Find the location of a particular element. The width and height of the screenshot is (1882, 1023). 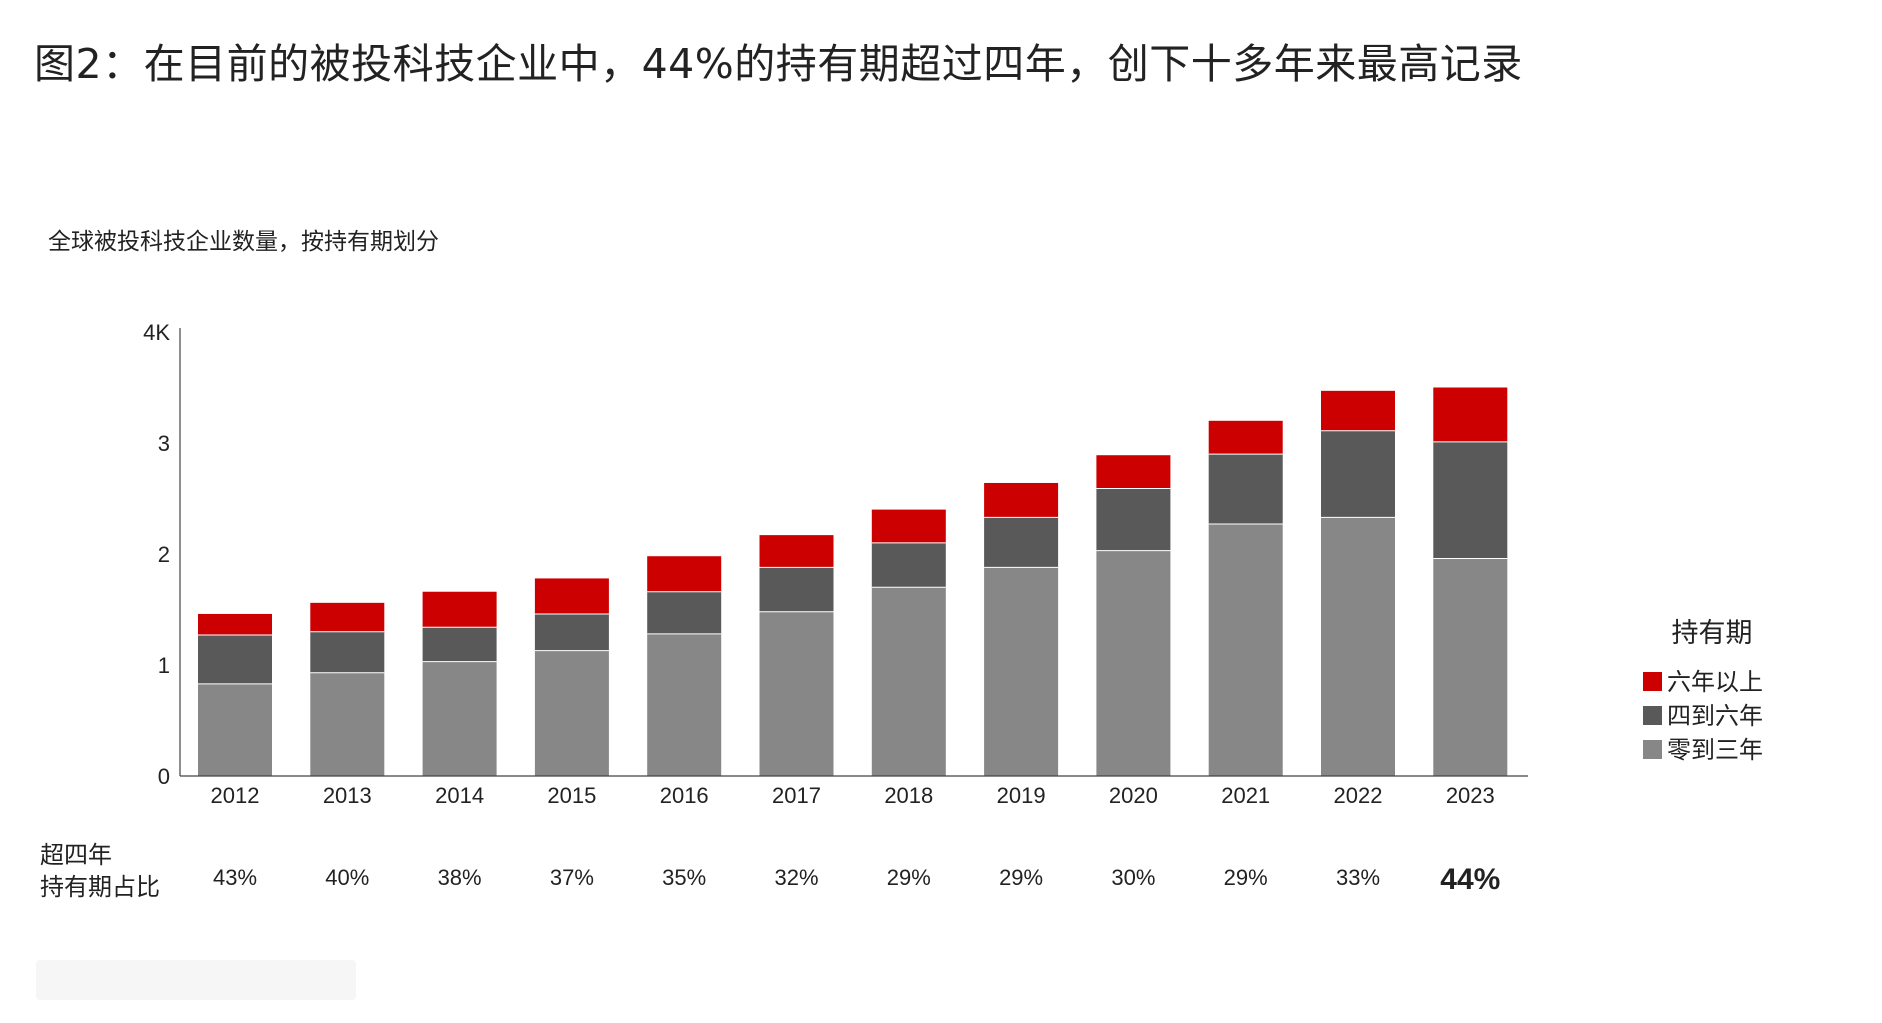

bar-2015-零到三年 is located at coordinates (571, 713).